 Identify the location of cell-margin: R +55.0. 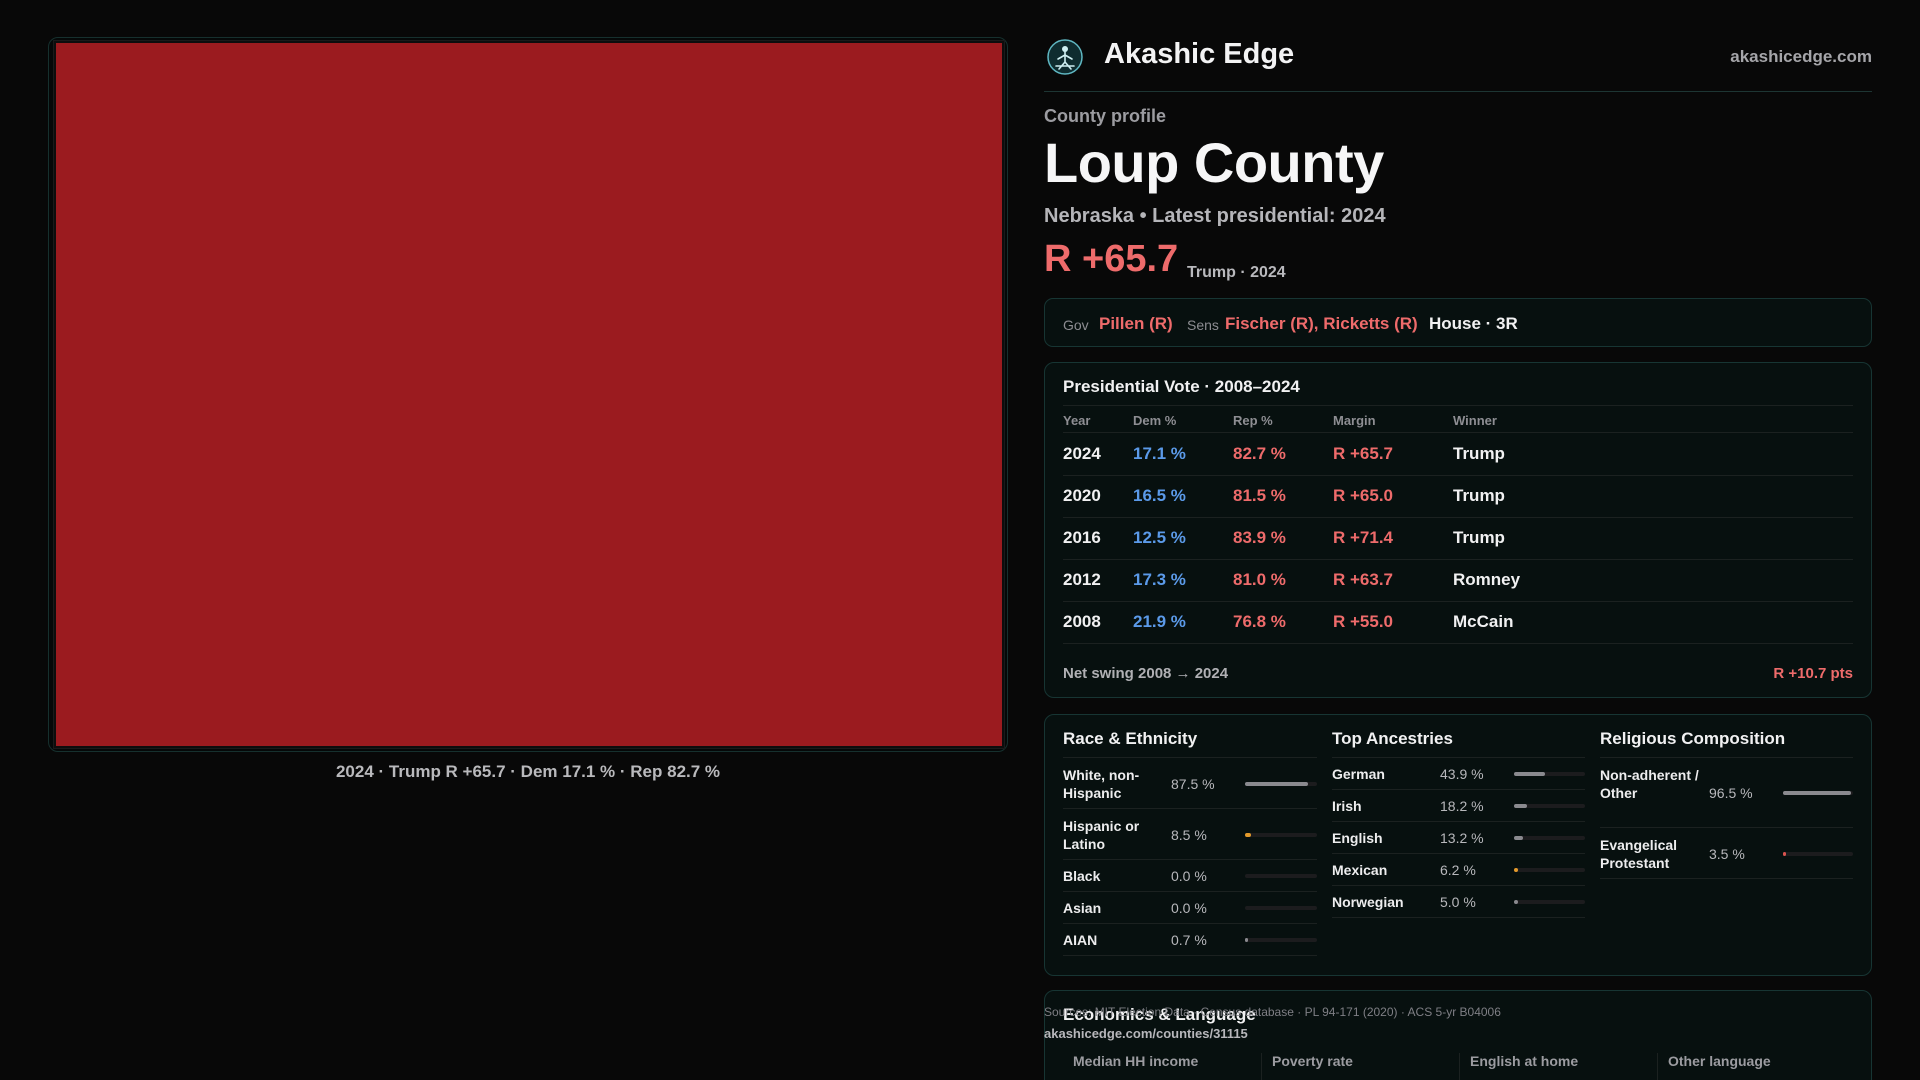
(1363, 621).